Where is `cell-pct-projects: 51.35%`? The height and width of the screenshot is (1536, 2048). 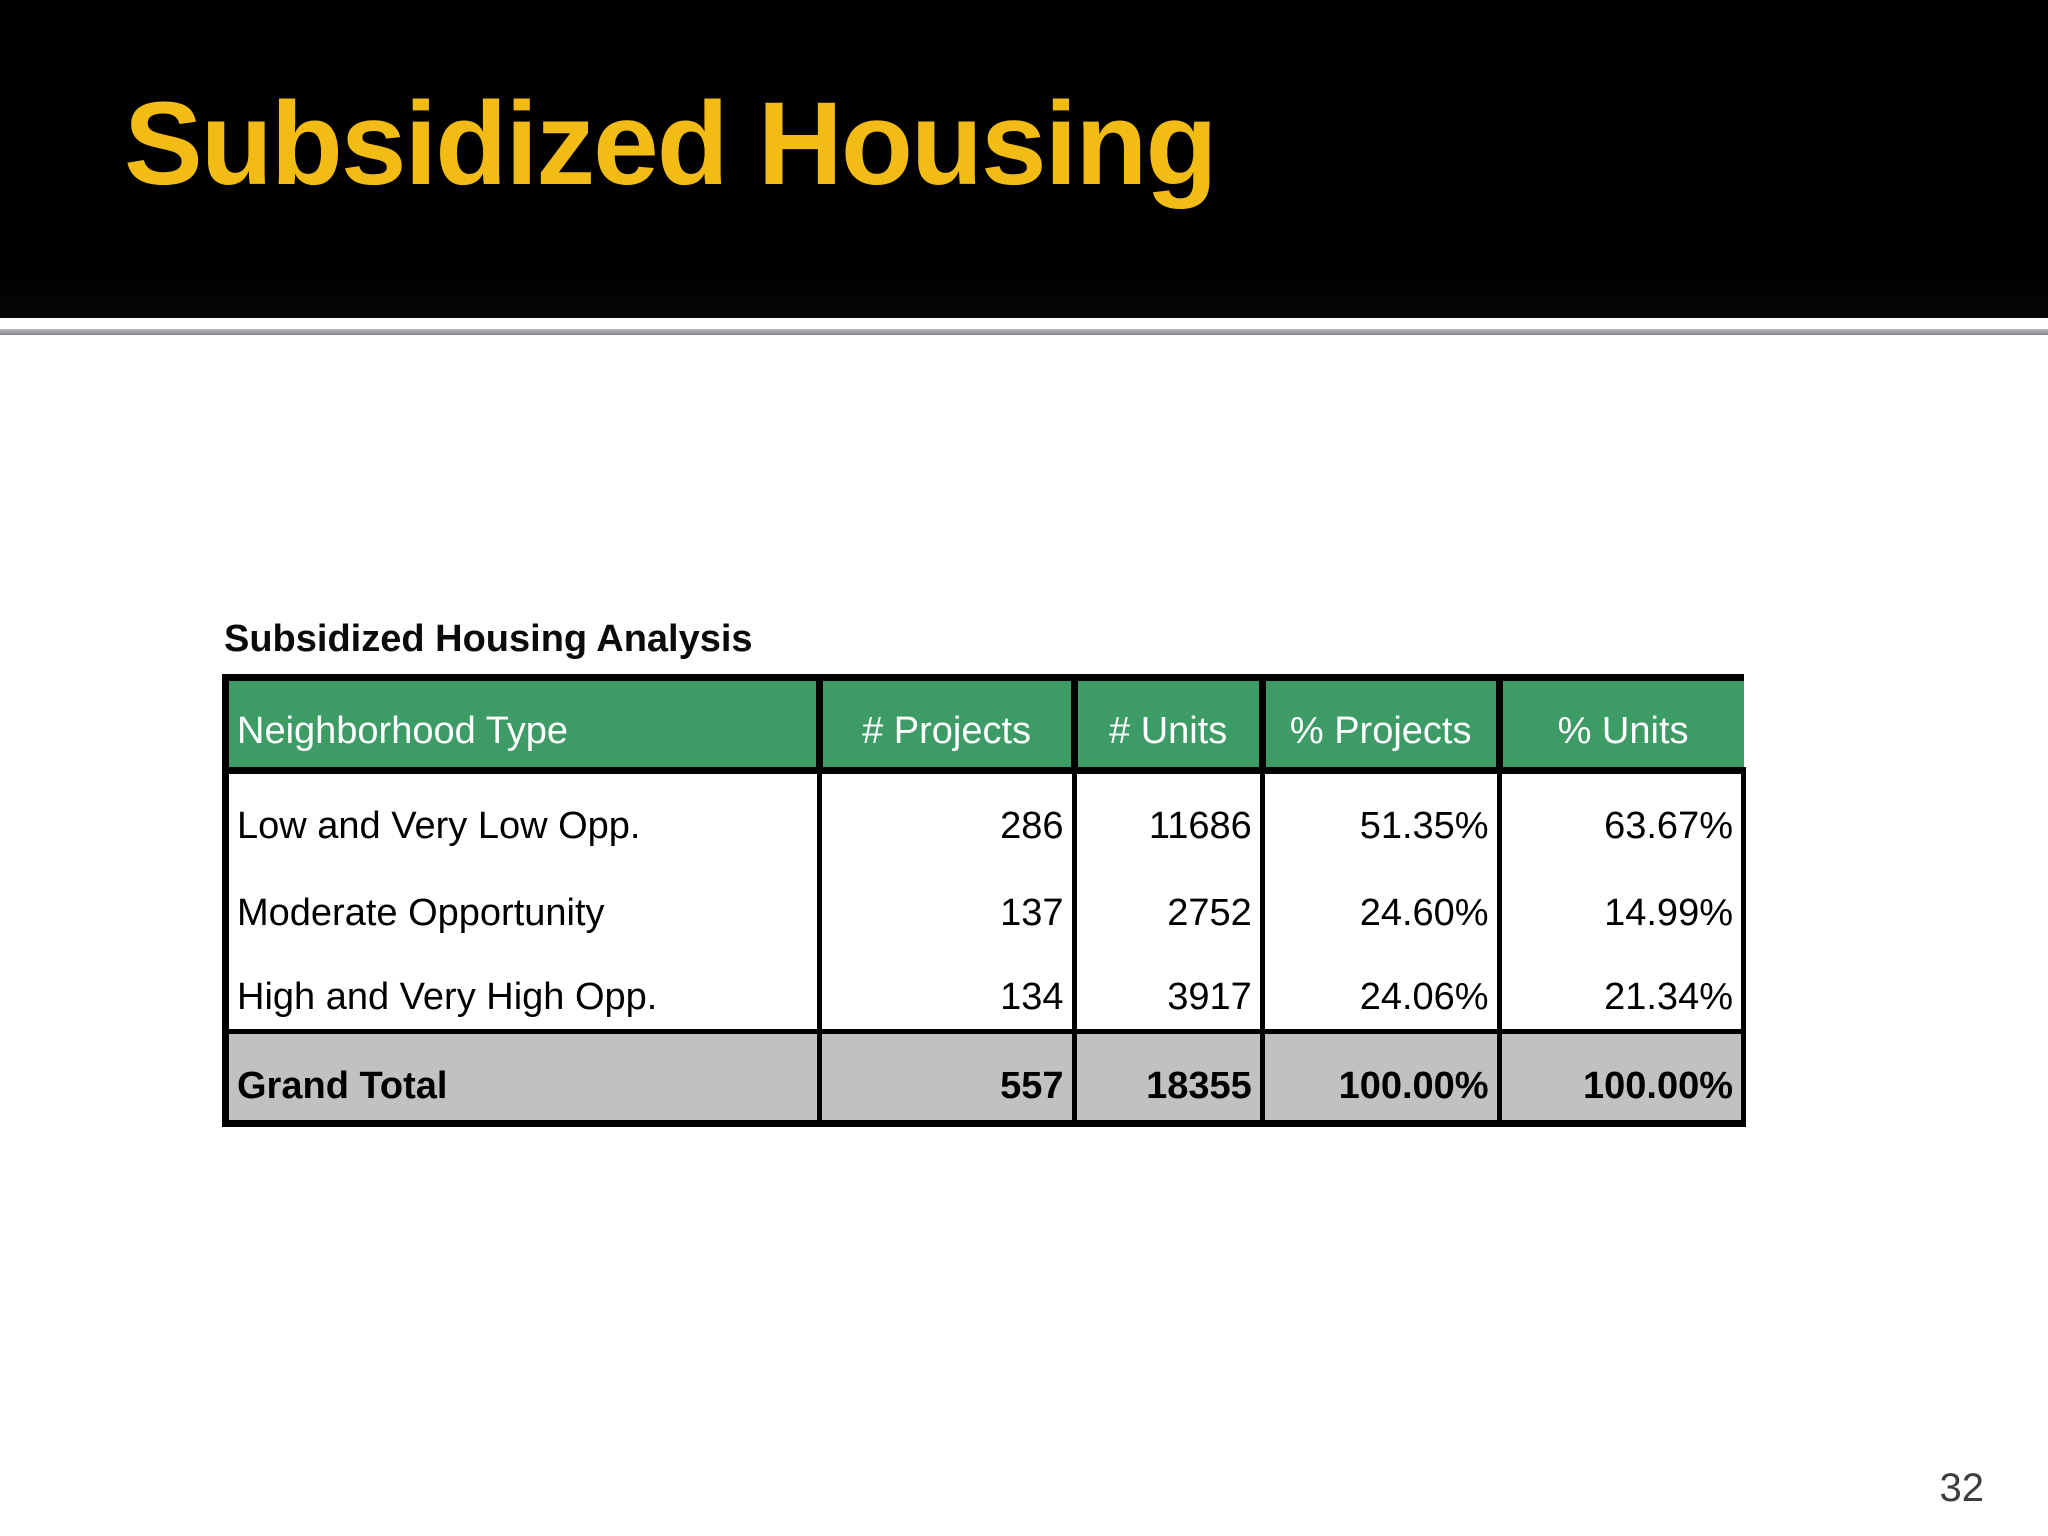 cell-pct-projects: 51.35% is located at coordinates (1380, 814).